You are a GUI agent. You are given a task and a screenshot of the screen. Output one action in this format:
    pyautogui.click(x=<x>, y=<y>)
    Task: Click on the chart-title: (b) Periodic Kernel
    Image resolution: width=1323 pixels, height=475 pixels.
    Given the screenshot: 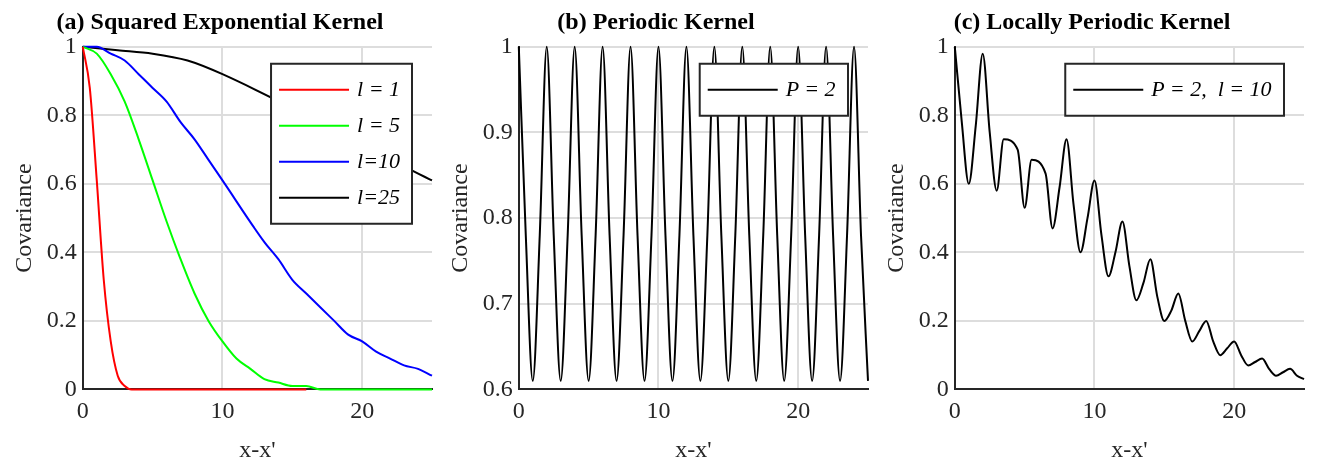 What is the action you would take?
    pyautogui.click(x=656, y=20)
    